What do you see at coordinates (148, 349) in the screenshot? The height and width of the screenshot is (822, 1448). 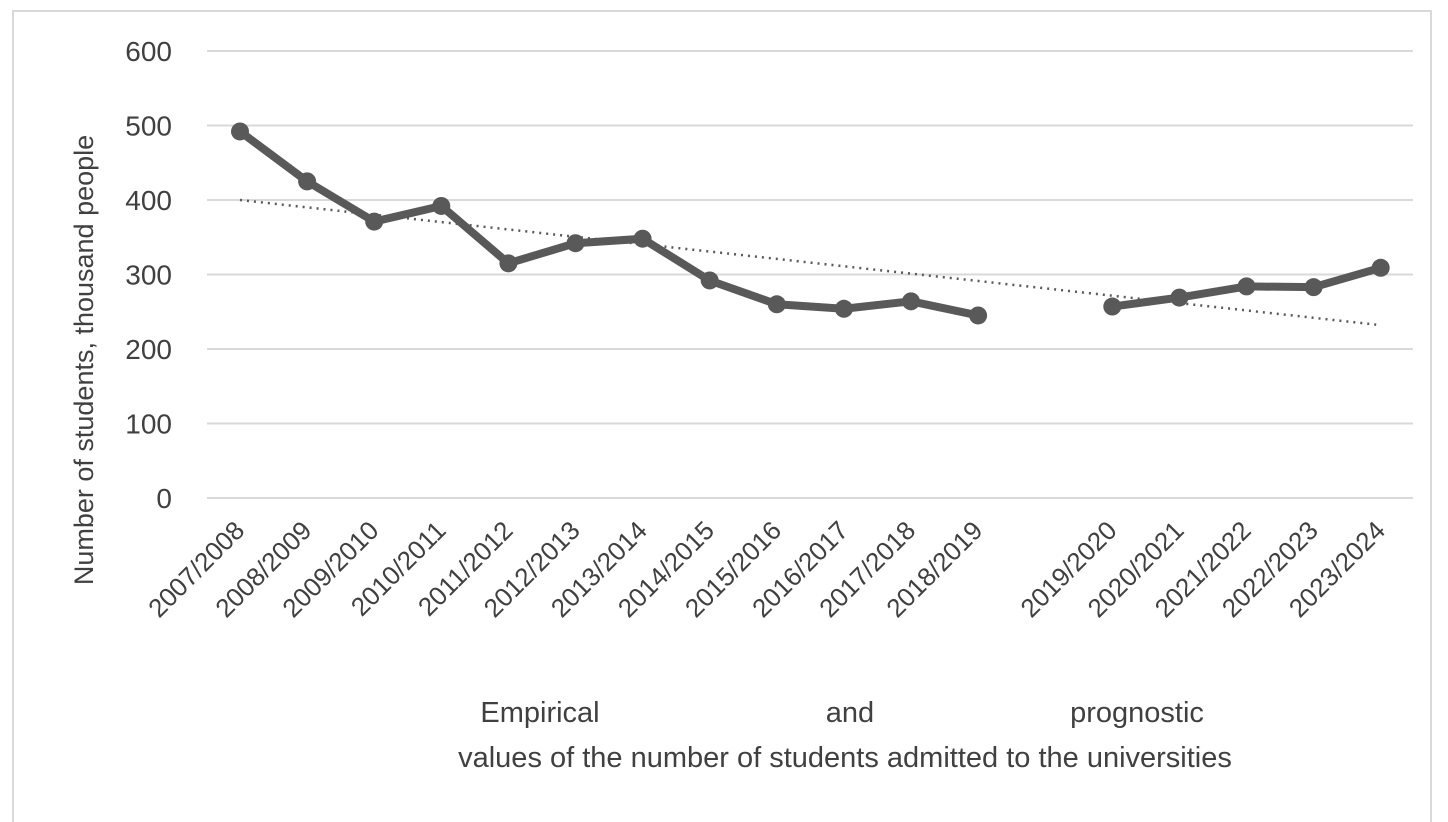 I see `y-tick-label: 200` at bounding box center [148, 349].